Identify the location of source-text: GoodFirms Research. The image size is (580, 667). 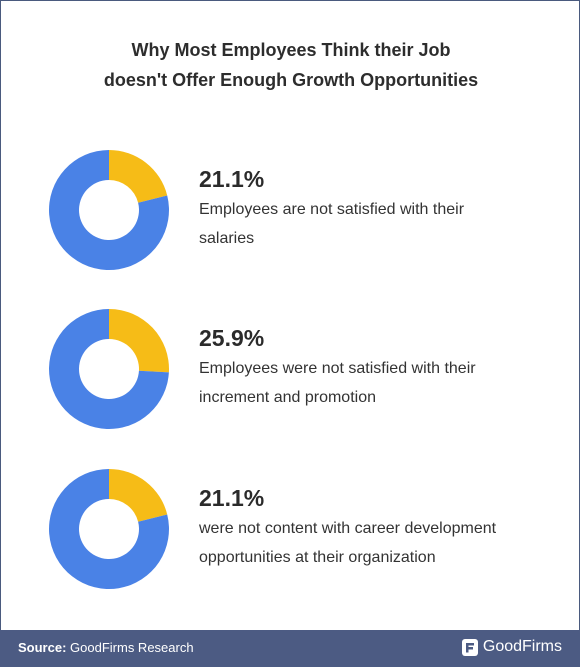
(132, 647).